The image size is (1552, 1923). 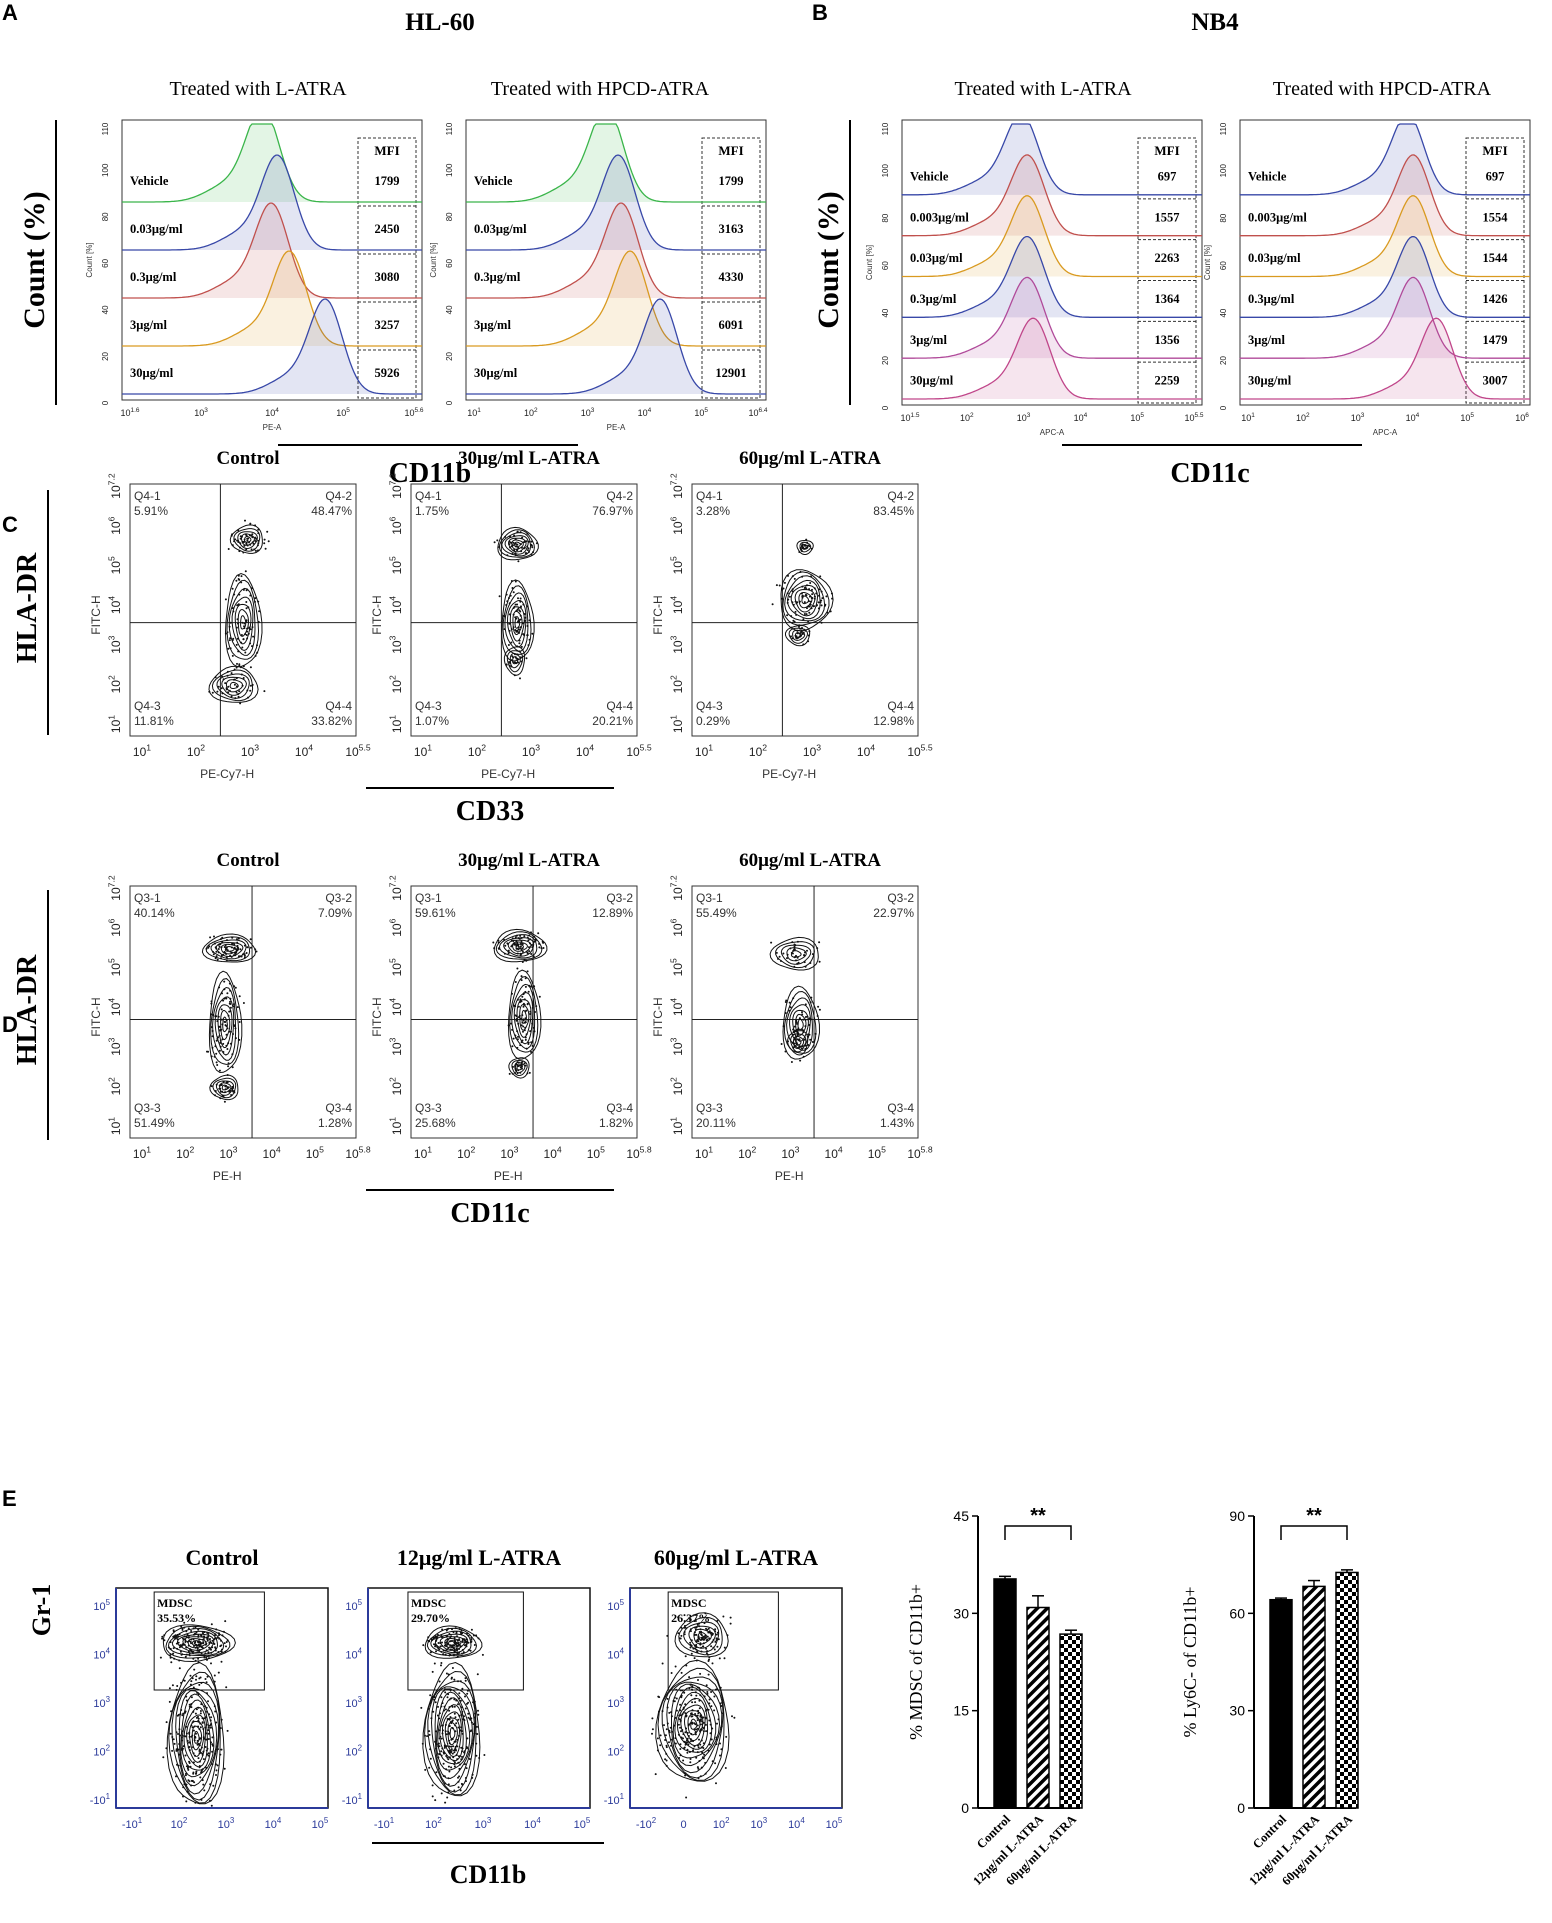 I want to click on y-tick-label: 10², so click(x=677, y=1086).